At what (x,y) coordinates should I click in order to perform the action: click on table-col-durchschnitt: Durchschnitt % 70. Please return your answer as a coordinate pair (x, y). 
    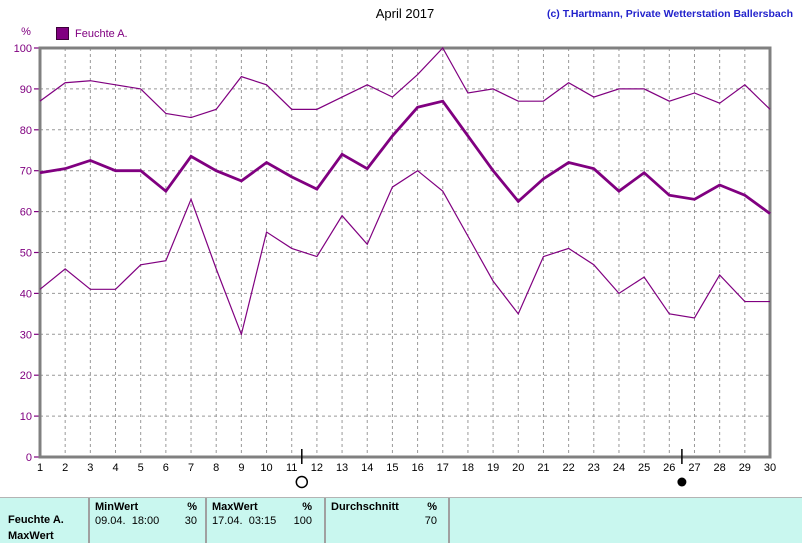
    Looking at the image, I should click on (384, 512).